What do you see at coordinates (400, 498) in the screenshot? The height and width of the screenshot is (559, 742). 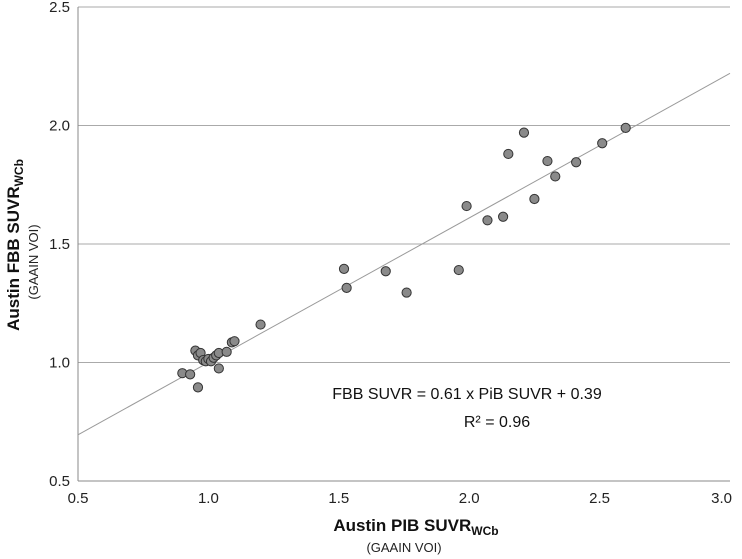 I see `x-tick-labels: 0.5 1.0 1.5 2.0 2.5 3.0` at bounding box center [400, 498].